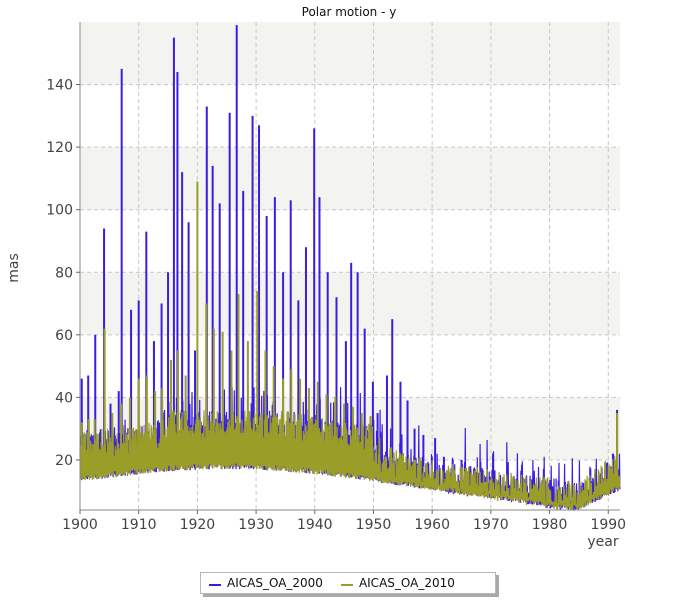  Describe the element at coordinates (275, 583) in the screenshot. I see `legend-label-series-1: AICAS_OA_2000` at that location.